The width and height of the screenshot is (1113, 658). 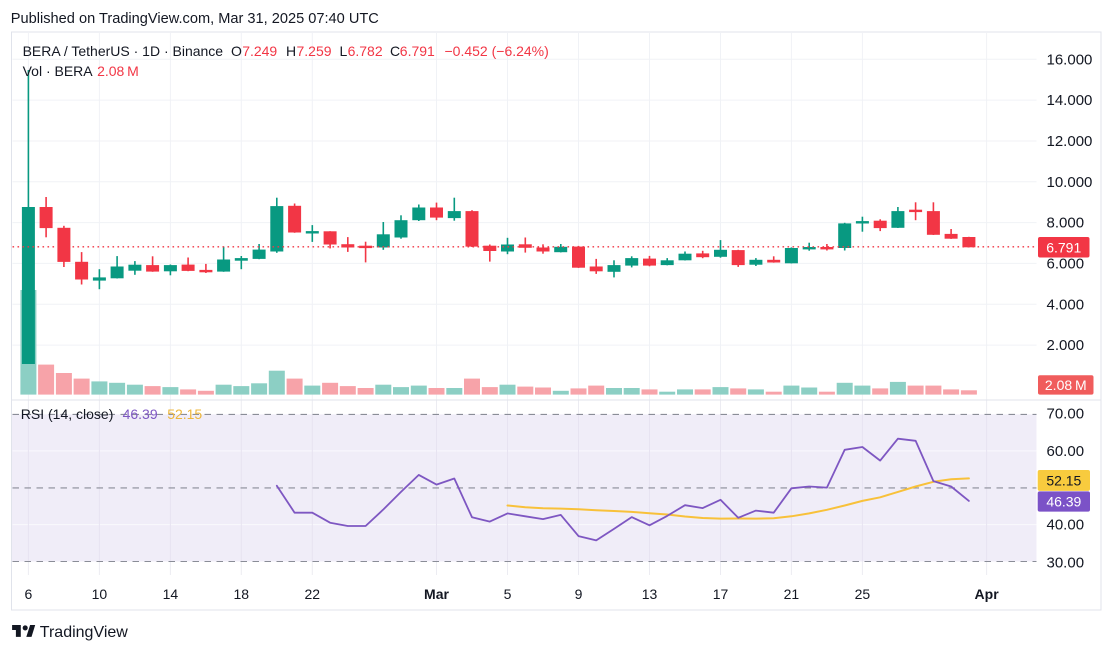 What do you see at coordinates (344, 51) in the screenshot?
I see `svg-text: L` at bounding box center [344, 51].